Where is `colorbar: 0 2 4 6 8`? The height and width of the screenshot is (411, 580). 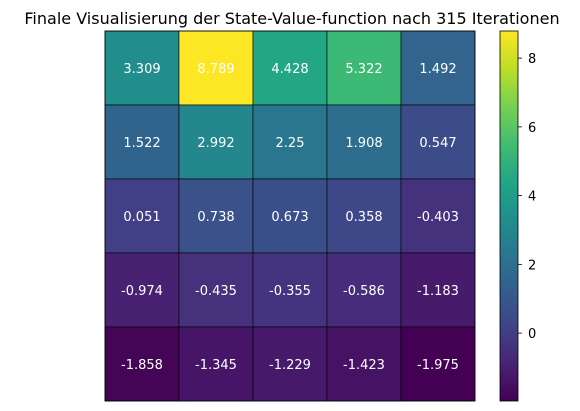 colorbar: 0 2 4 6 8 is located at coordinates (517, 216).